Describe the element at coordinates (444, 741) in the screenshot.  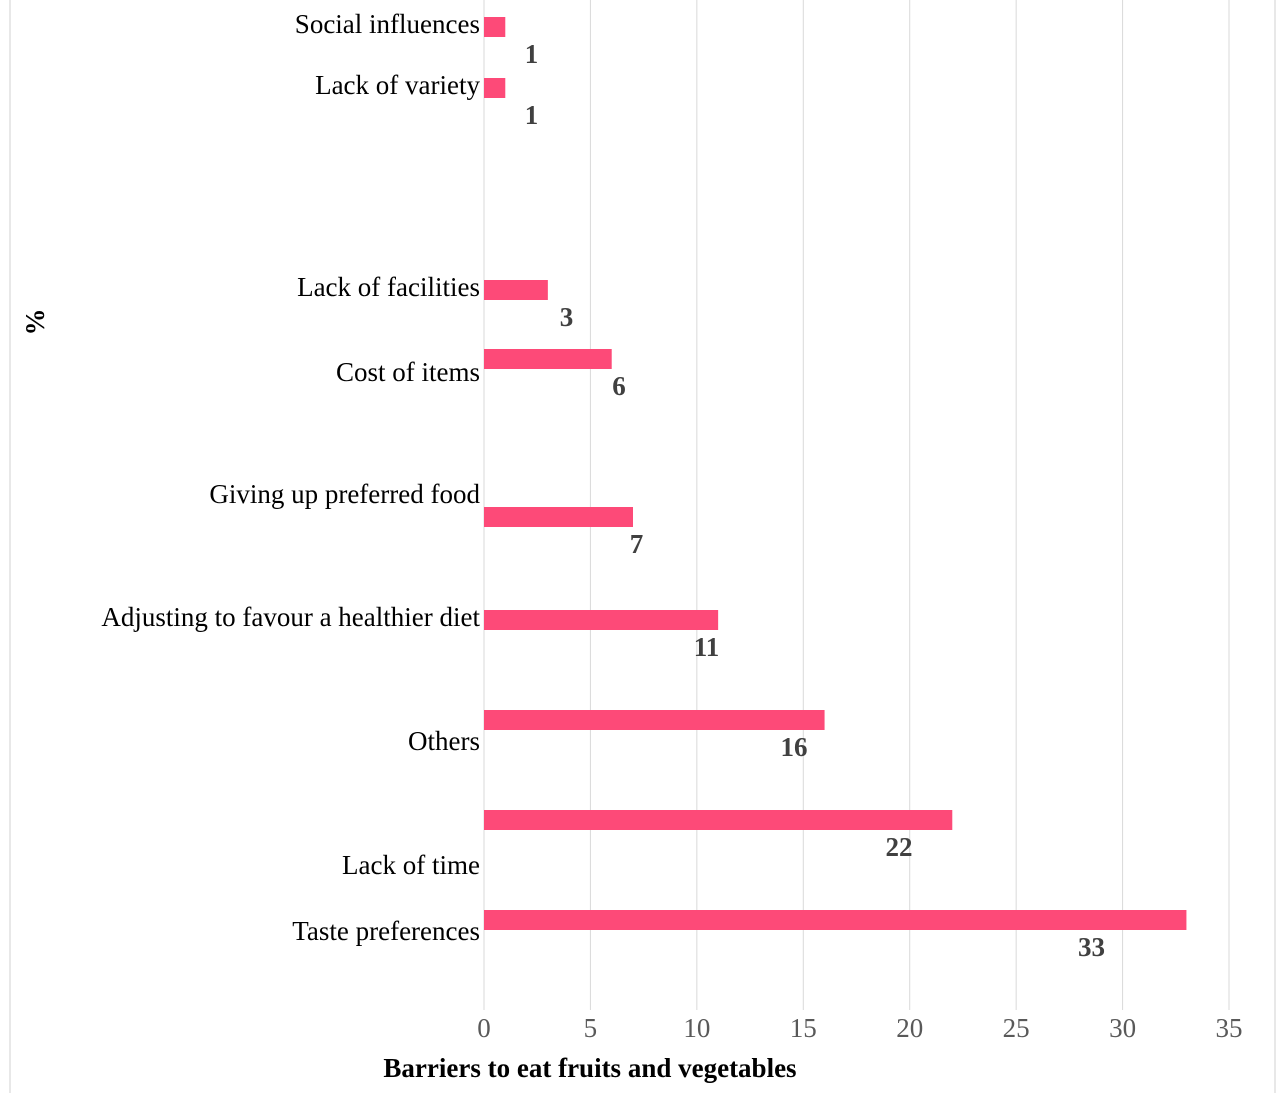
I see `y-tick-label: Others` at that location.